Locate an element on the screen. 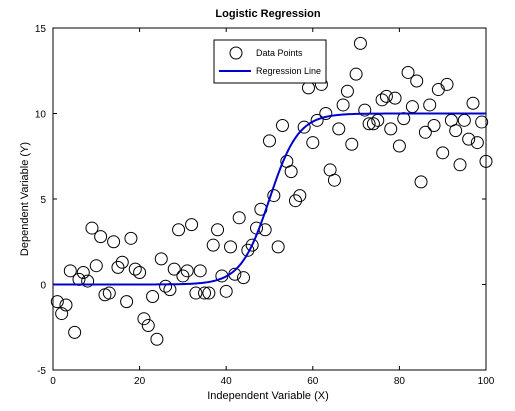  y-tick-label: 10 is located at coordinates (41, 115).